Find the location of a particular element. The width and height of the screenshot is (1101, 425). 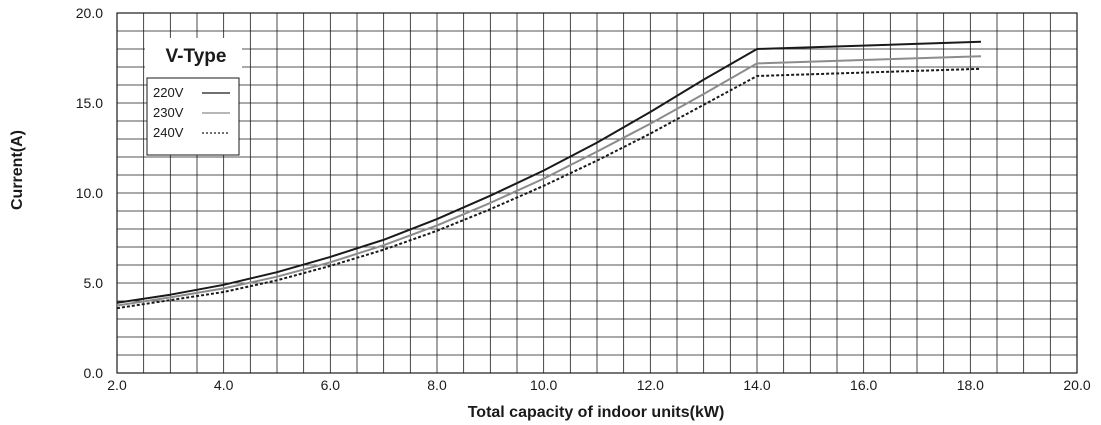

x-tick-label: 18.0 is located at coordinates (970, 385).